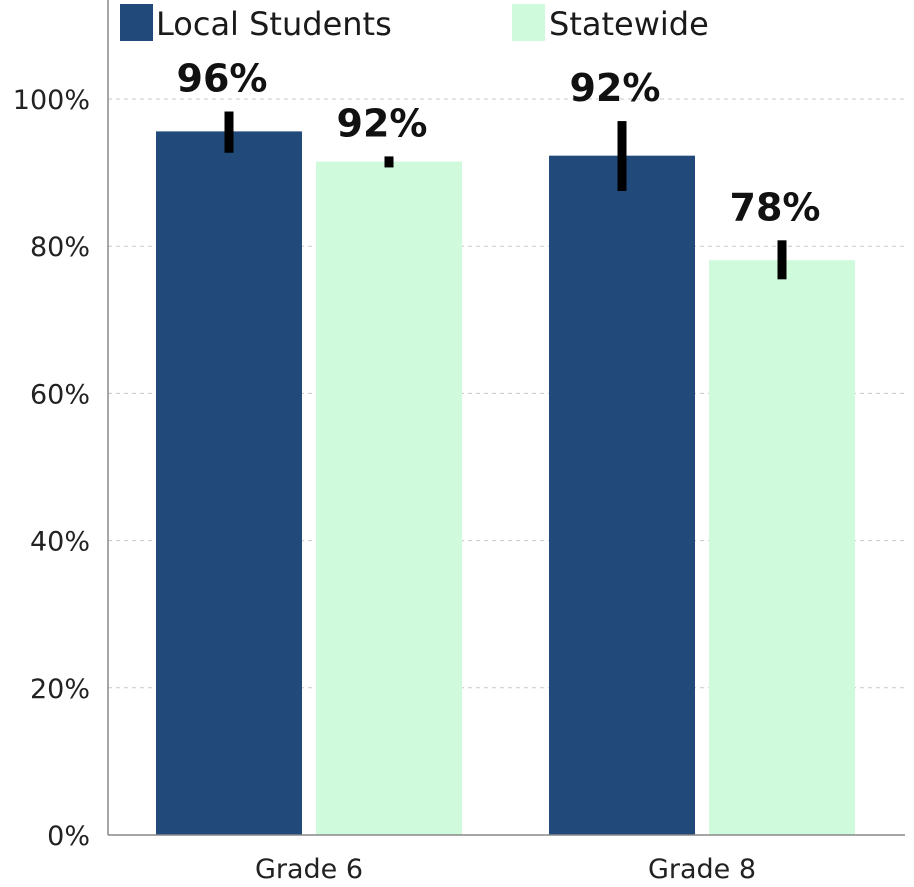  Describe the element at coordinates (60, 689) in the screenshot. I see `y-tick-label: 20%` at that location.